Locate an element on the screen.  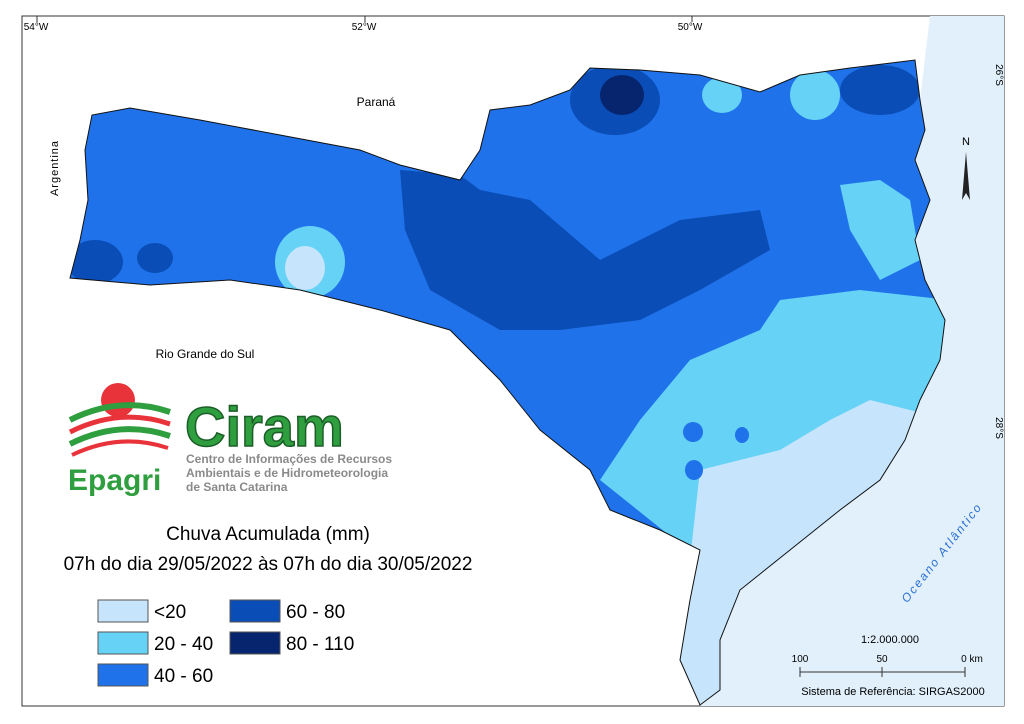
lon-label: 52°W is located at coordinates (364, 27).